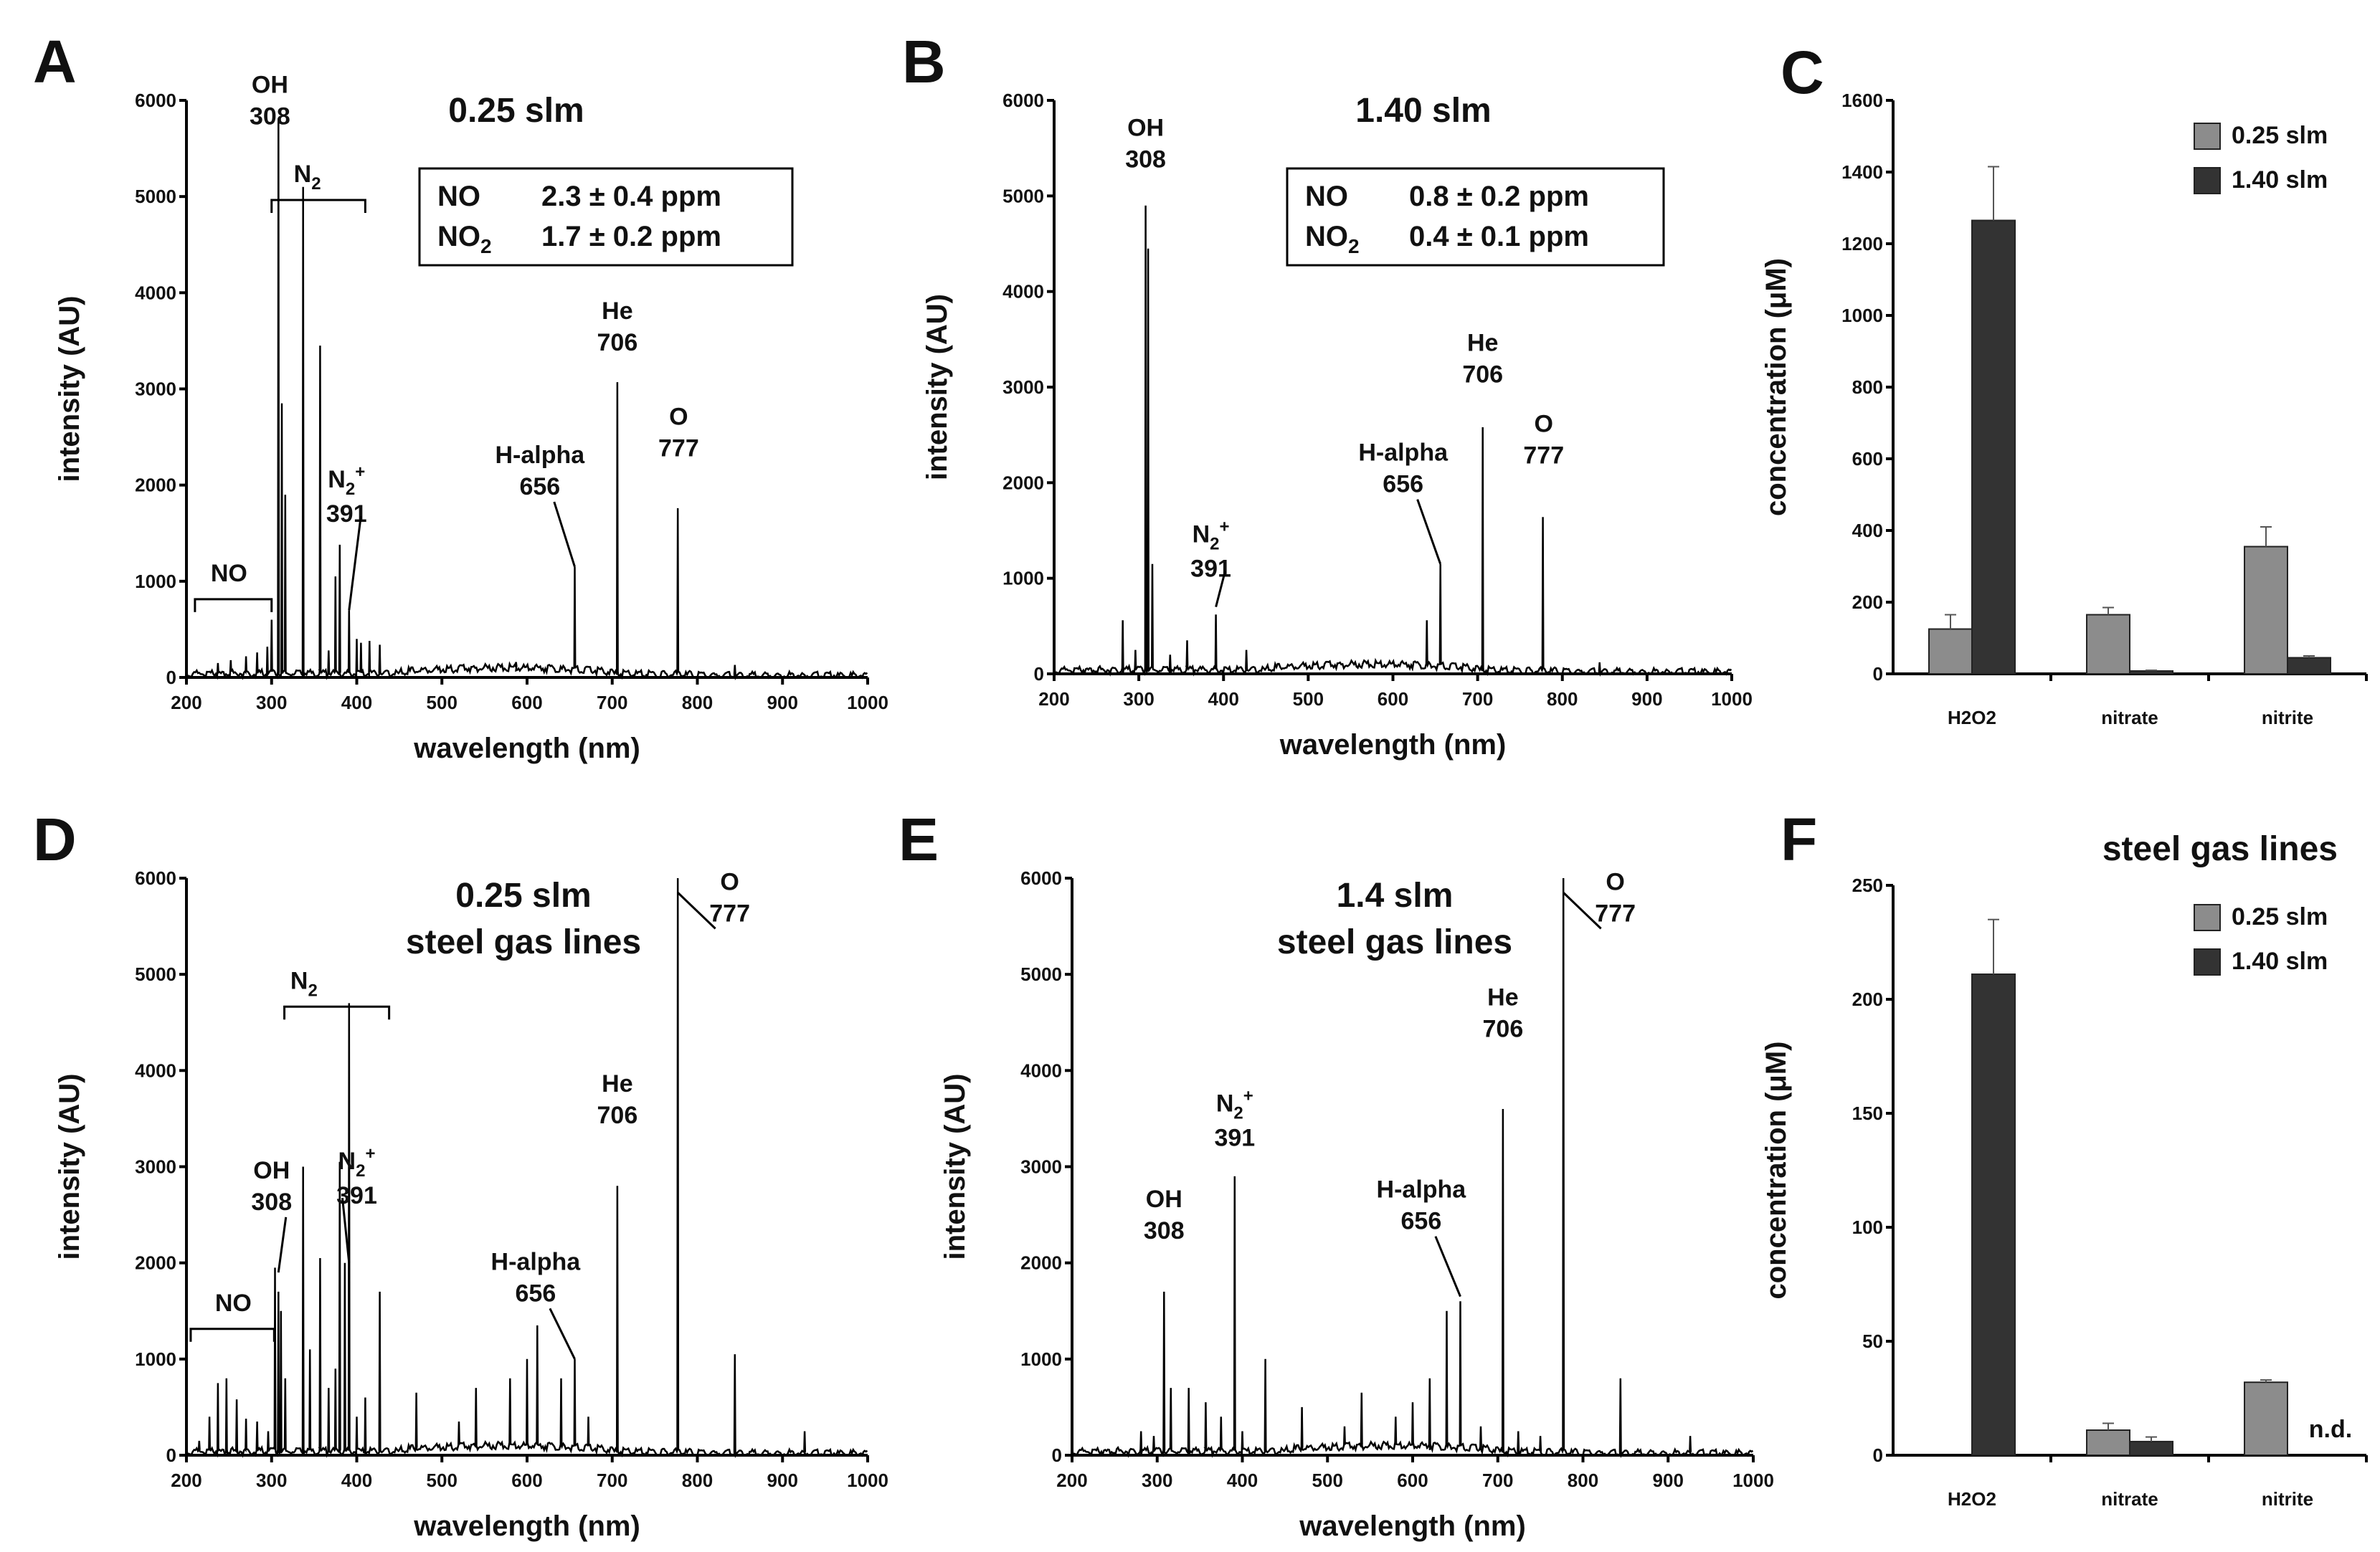 The image size is (2380, 1552). What do you see at coordinates (1395, 896) in the screenshot?
I see `chart-title: 1.4 slm` at bounding box center [1395, 896].